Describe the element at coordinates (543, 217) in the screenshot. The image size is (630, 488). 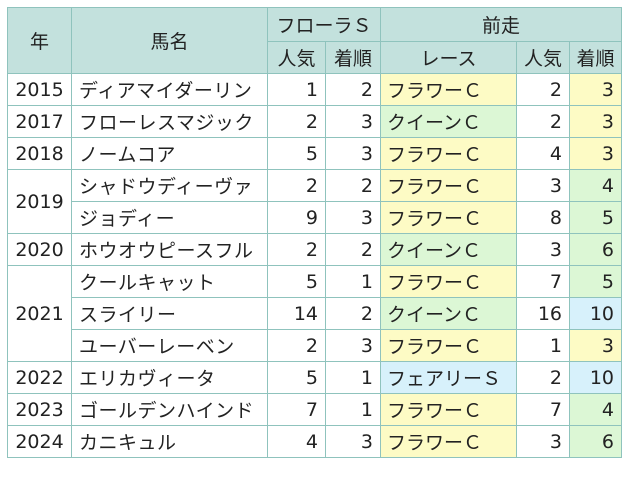
I see `prev-popularity-cell: 8` at that location.